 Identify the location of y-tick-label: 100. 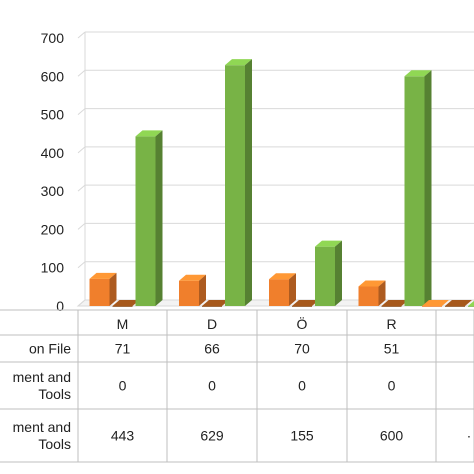
(53, 268).